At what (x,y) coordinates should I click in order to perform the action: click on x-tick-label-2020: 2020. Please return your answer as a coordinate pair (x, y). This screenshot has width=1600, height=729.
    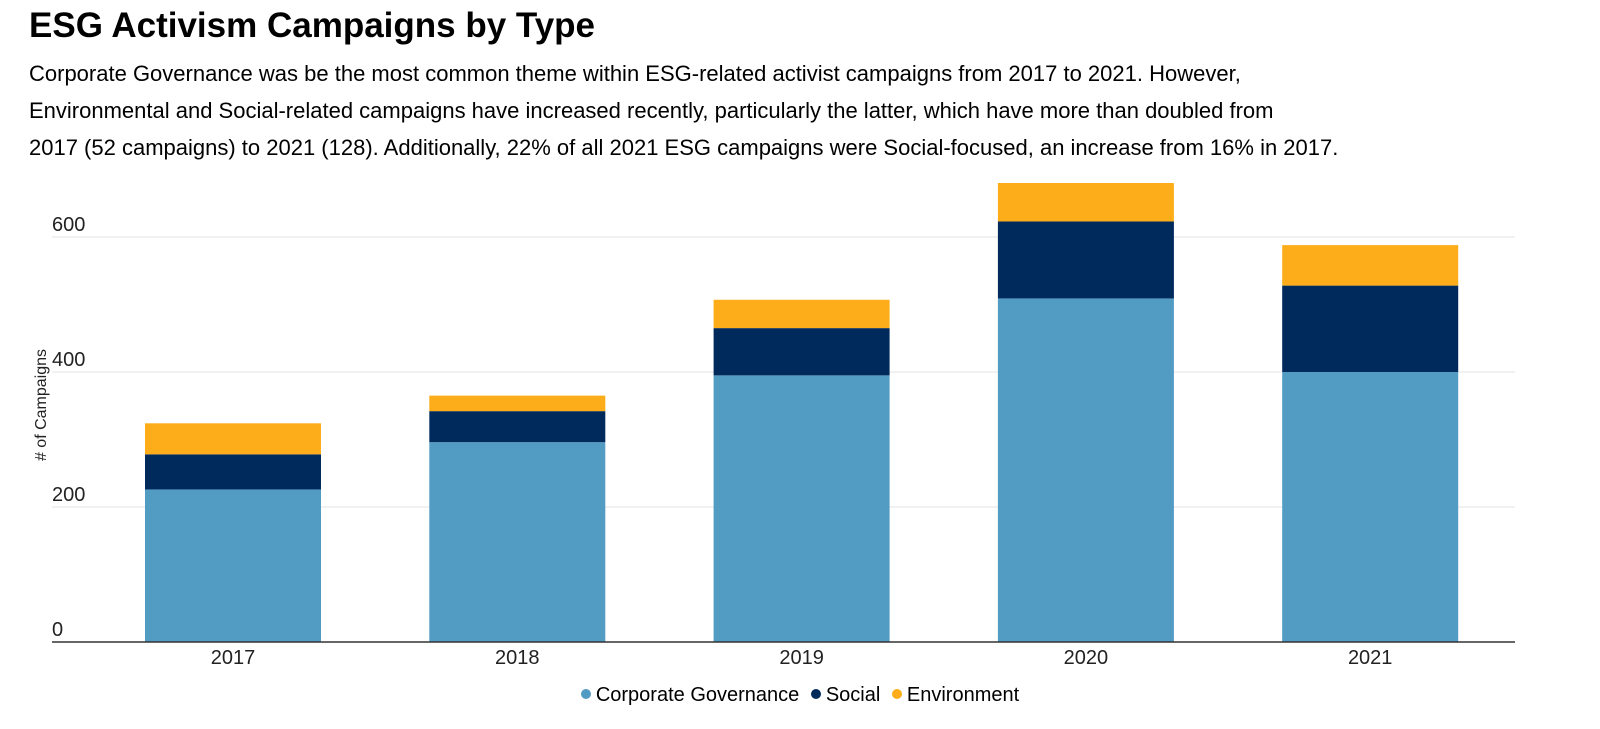
    Looking at the image, I should click on (1086, 658).